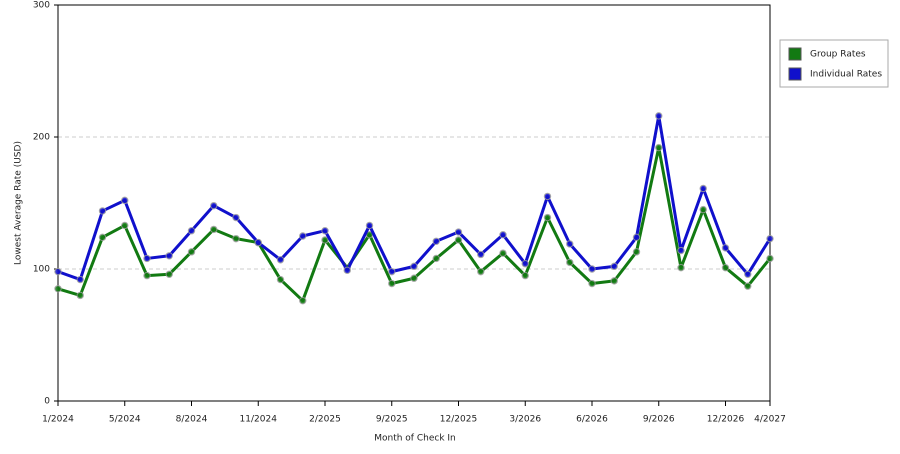  What do you see at coordinates (834, 63) in the screenshot?
I see `legend: Group Rates Individual Rates` at bounding box center [834, 63].